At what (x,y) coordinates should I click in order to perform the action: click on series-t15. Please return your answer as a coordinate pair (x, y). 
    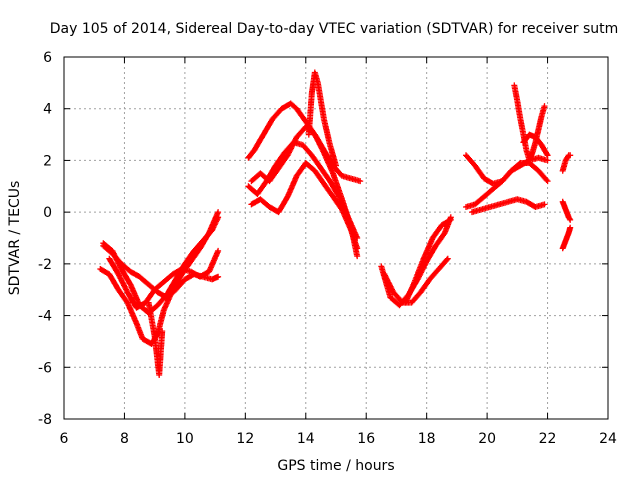
    Looking at the image, I should click on (507, 182).